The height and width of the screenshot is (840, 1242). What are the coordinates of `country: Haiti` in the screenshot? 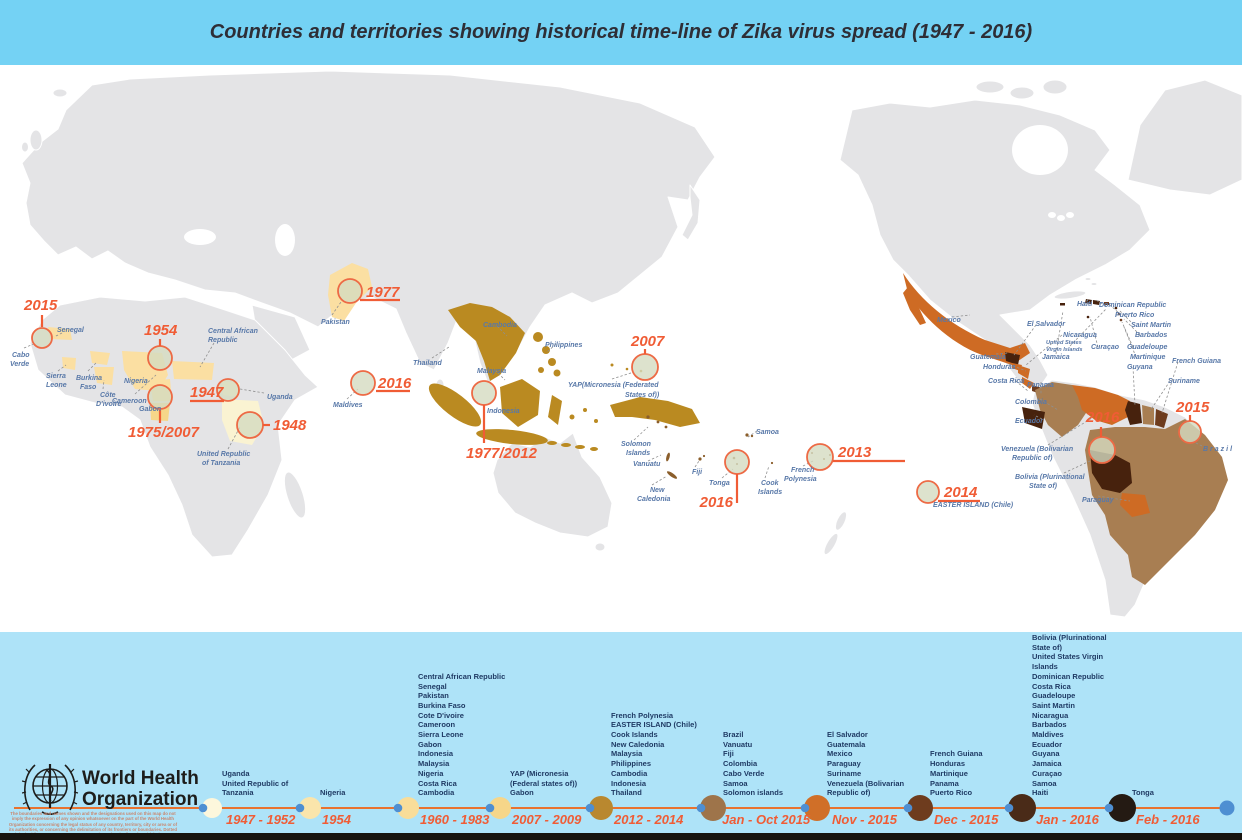 It's located at (1040, 793).